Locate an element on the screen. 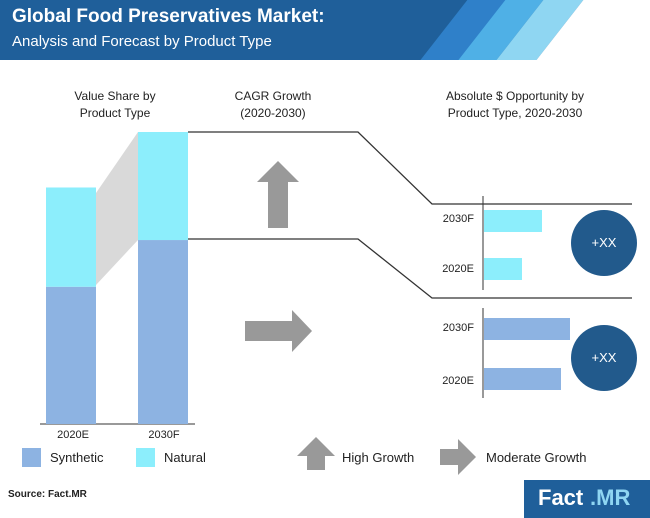 The image size is (650, 518). hbar-natural-2020e is located at coordinates (503, 269).